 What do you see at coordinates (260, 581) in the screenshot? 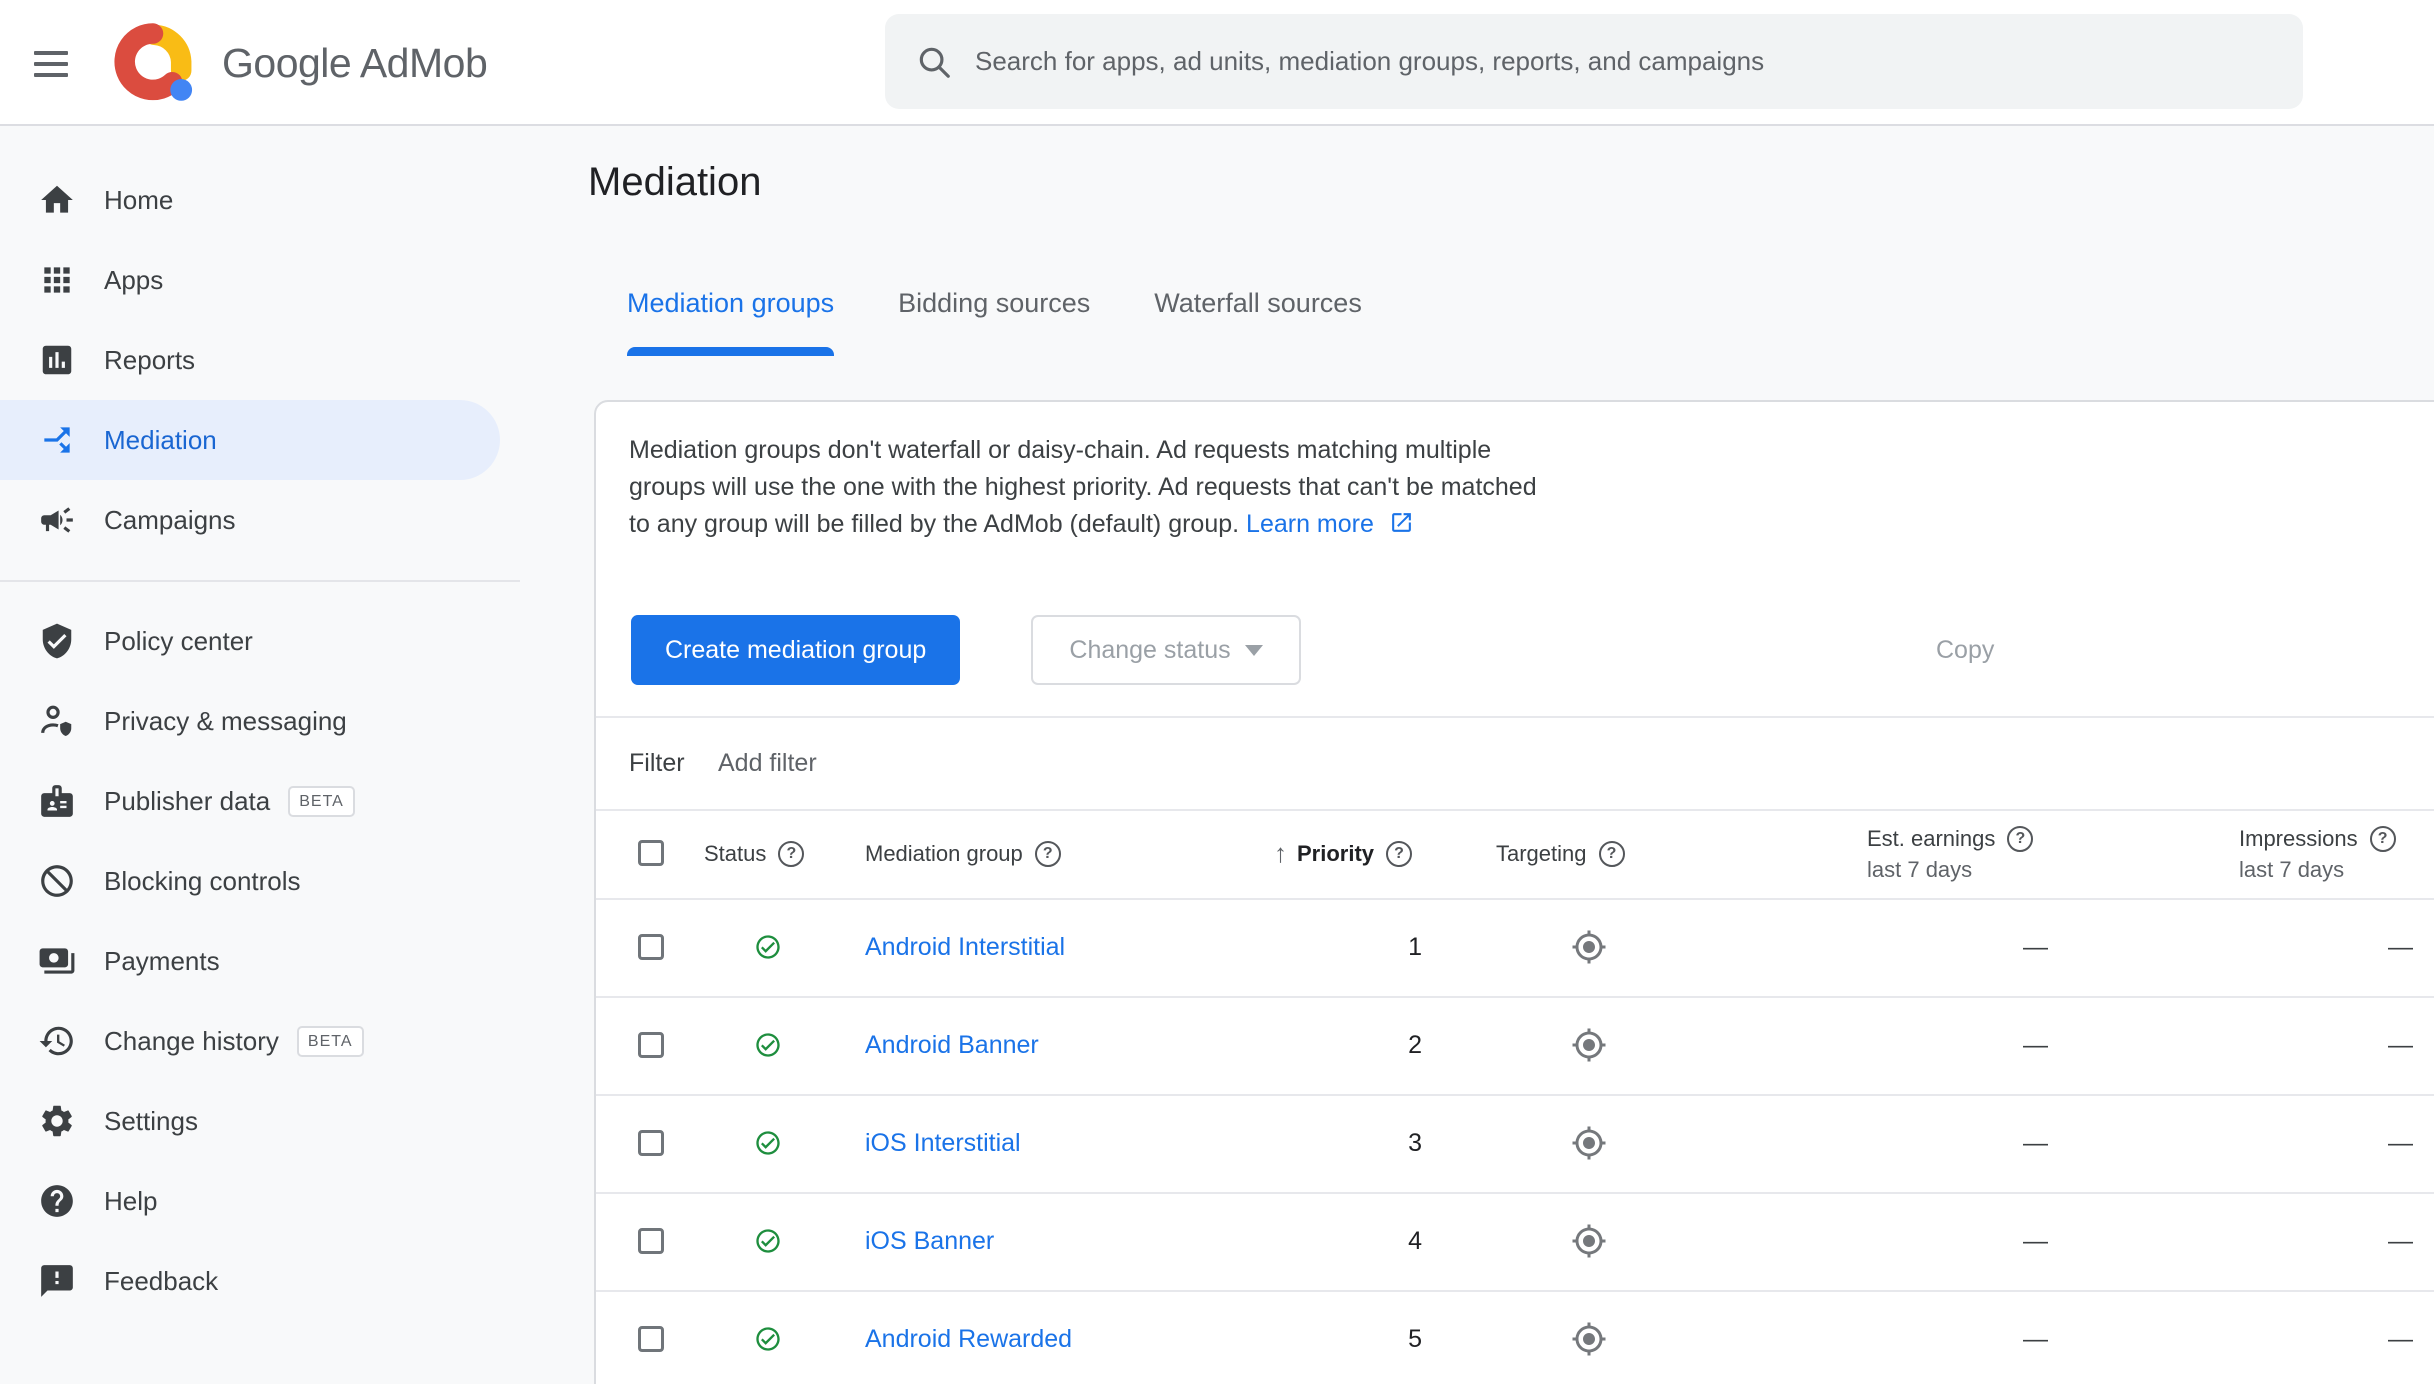
I see `sidebar-divider` at bounding box center [260, 581].